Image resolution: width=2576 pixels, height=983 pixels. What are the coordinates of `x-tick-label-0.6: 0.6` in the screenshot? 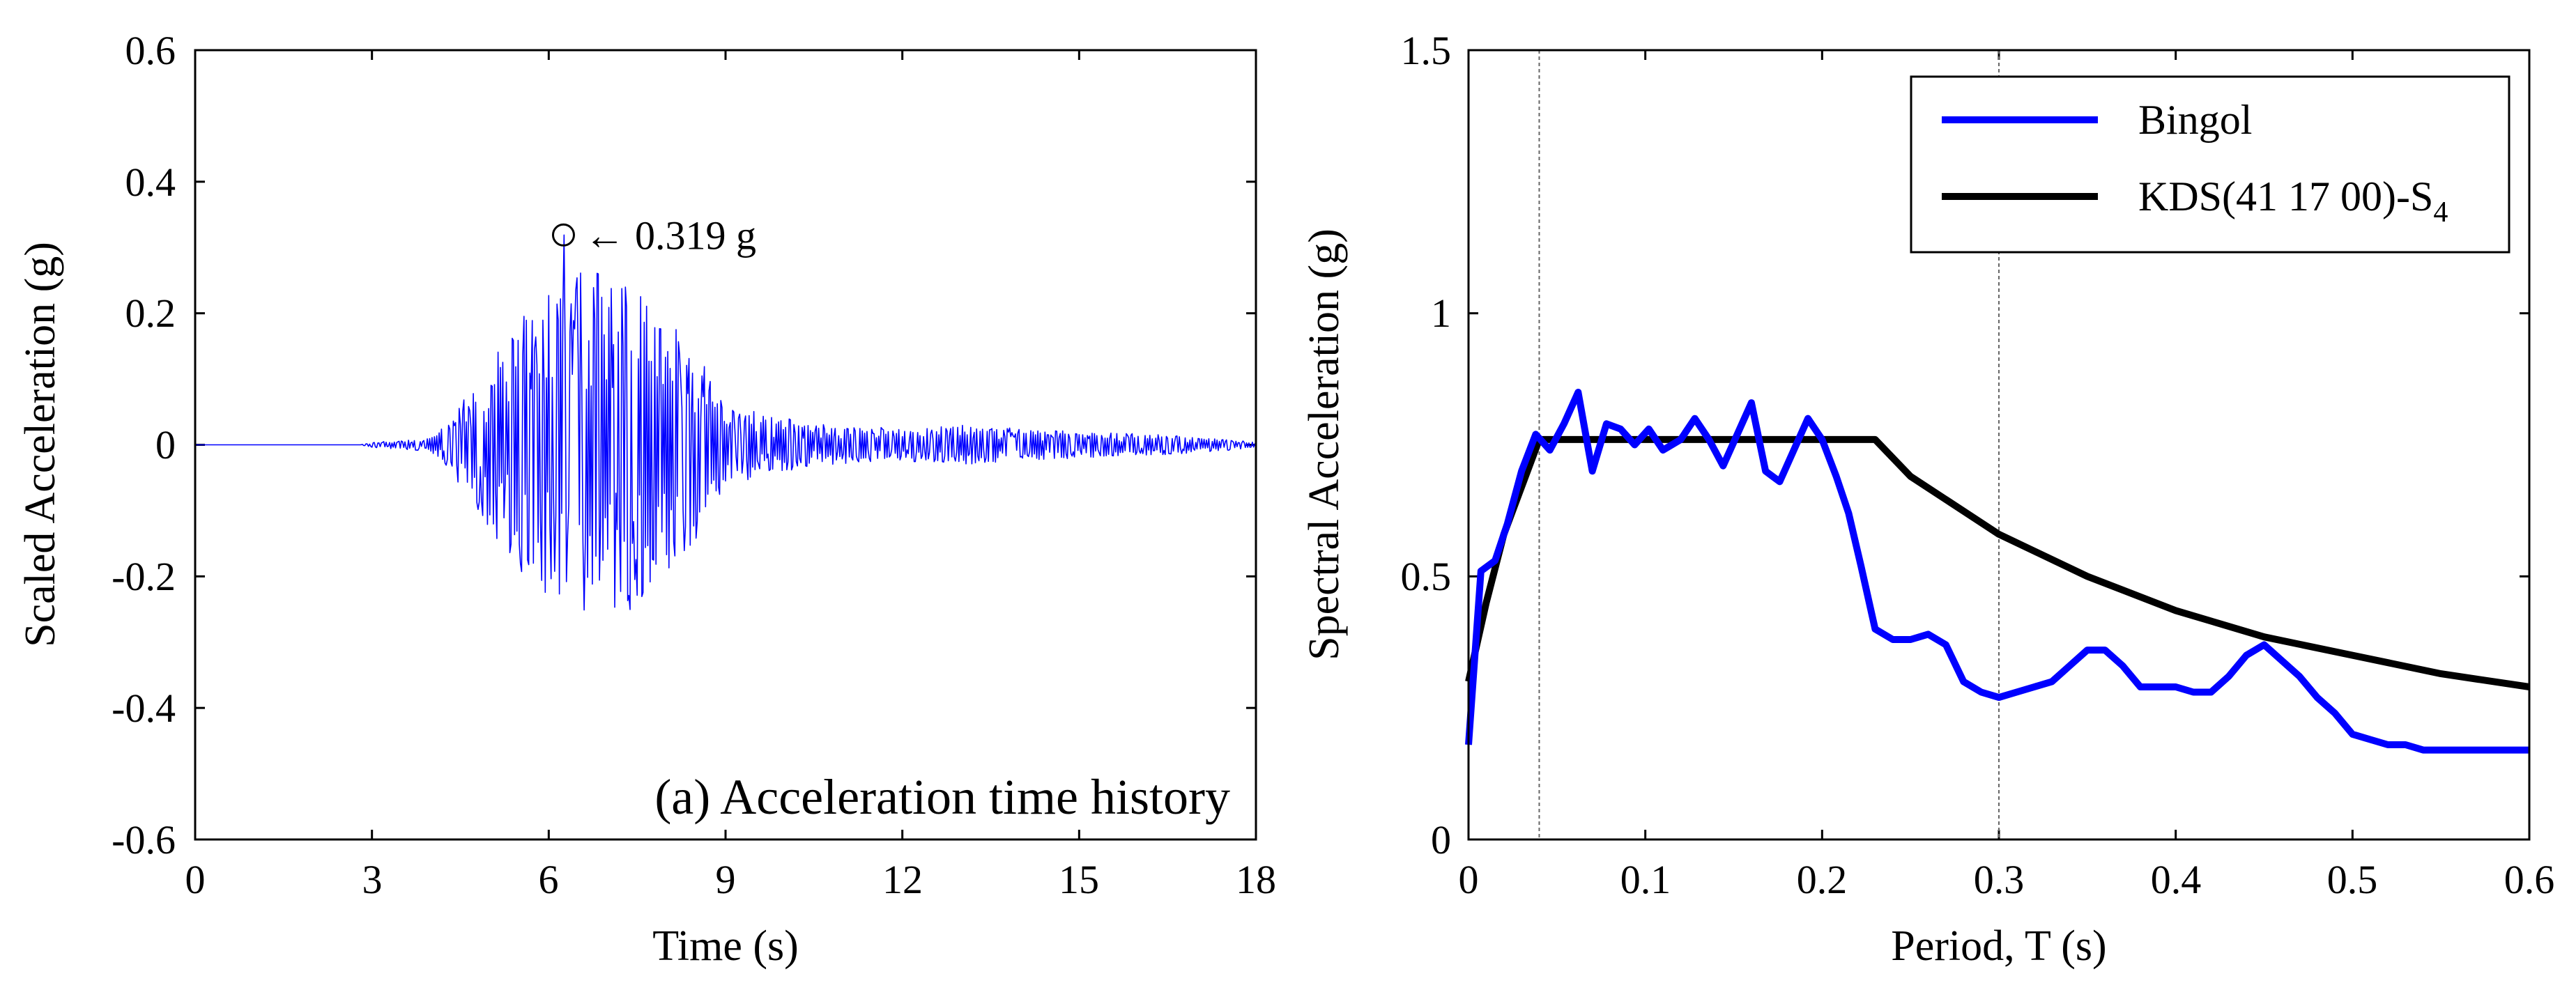 It's located at (2529, 879).